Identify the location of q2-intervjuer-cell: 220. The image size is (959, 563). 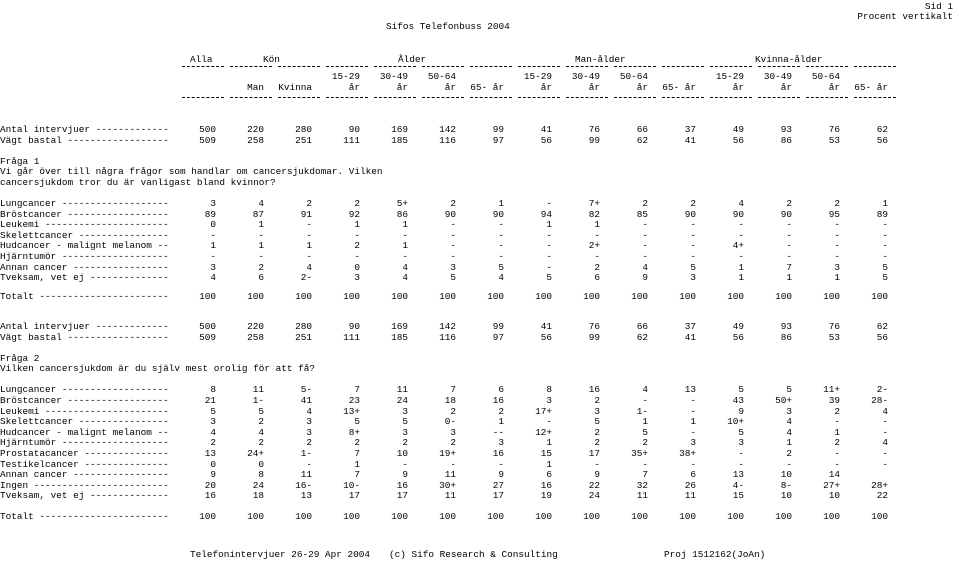
(255, 326).